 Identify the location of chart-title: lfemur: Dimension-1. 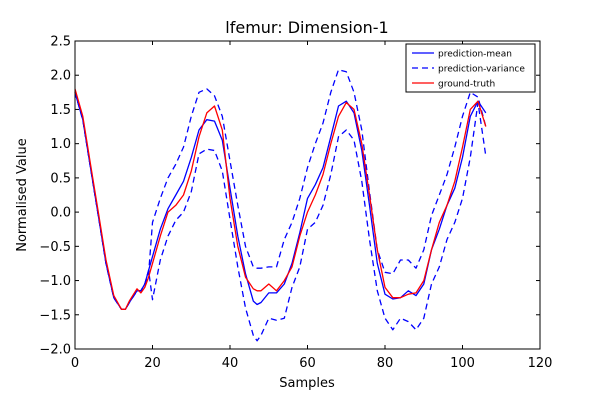
(306, 27).